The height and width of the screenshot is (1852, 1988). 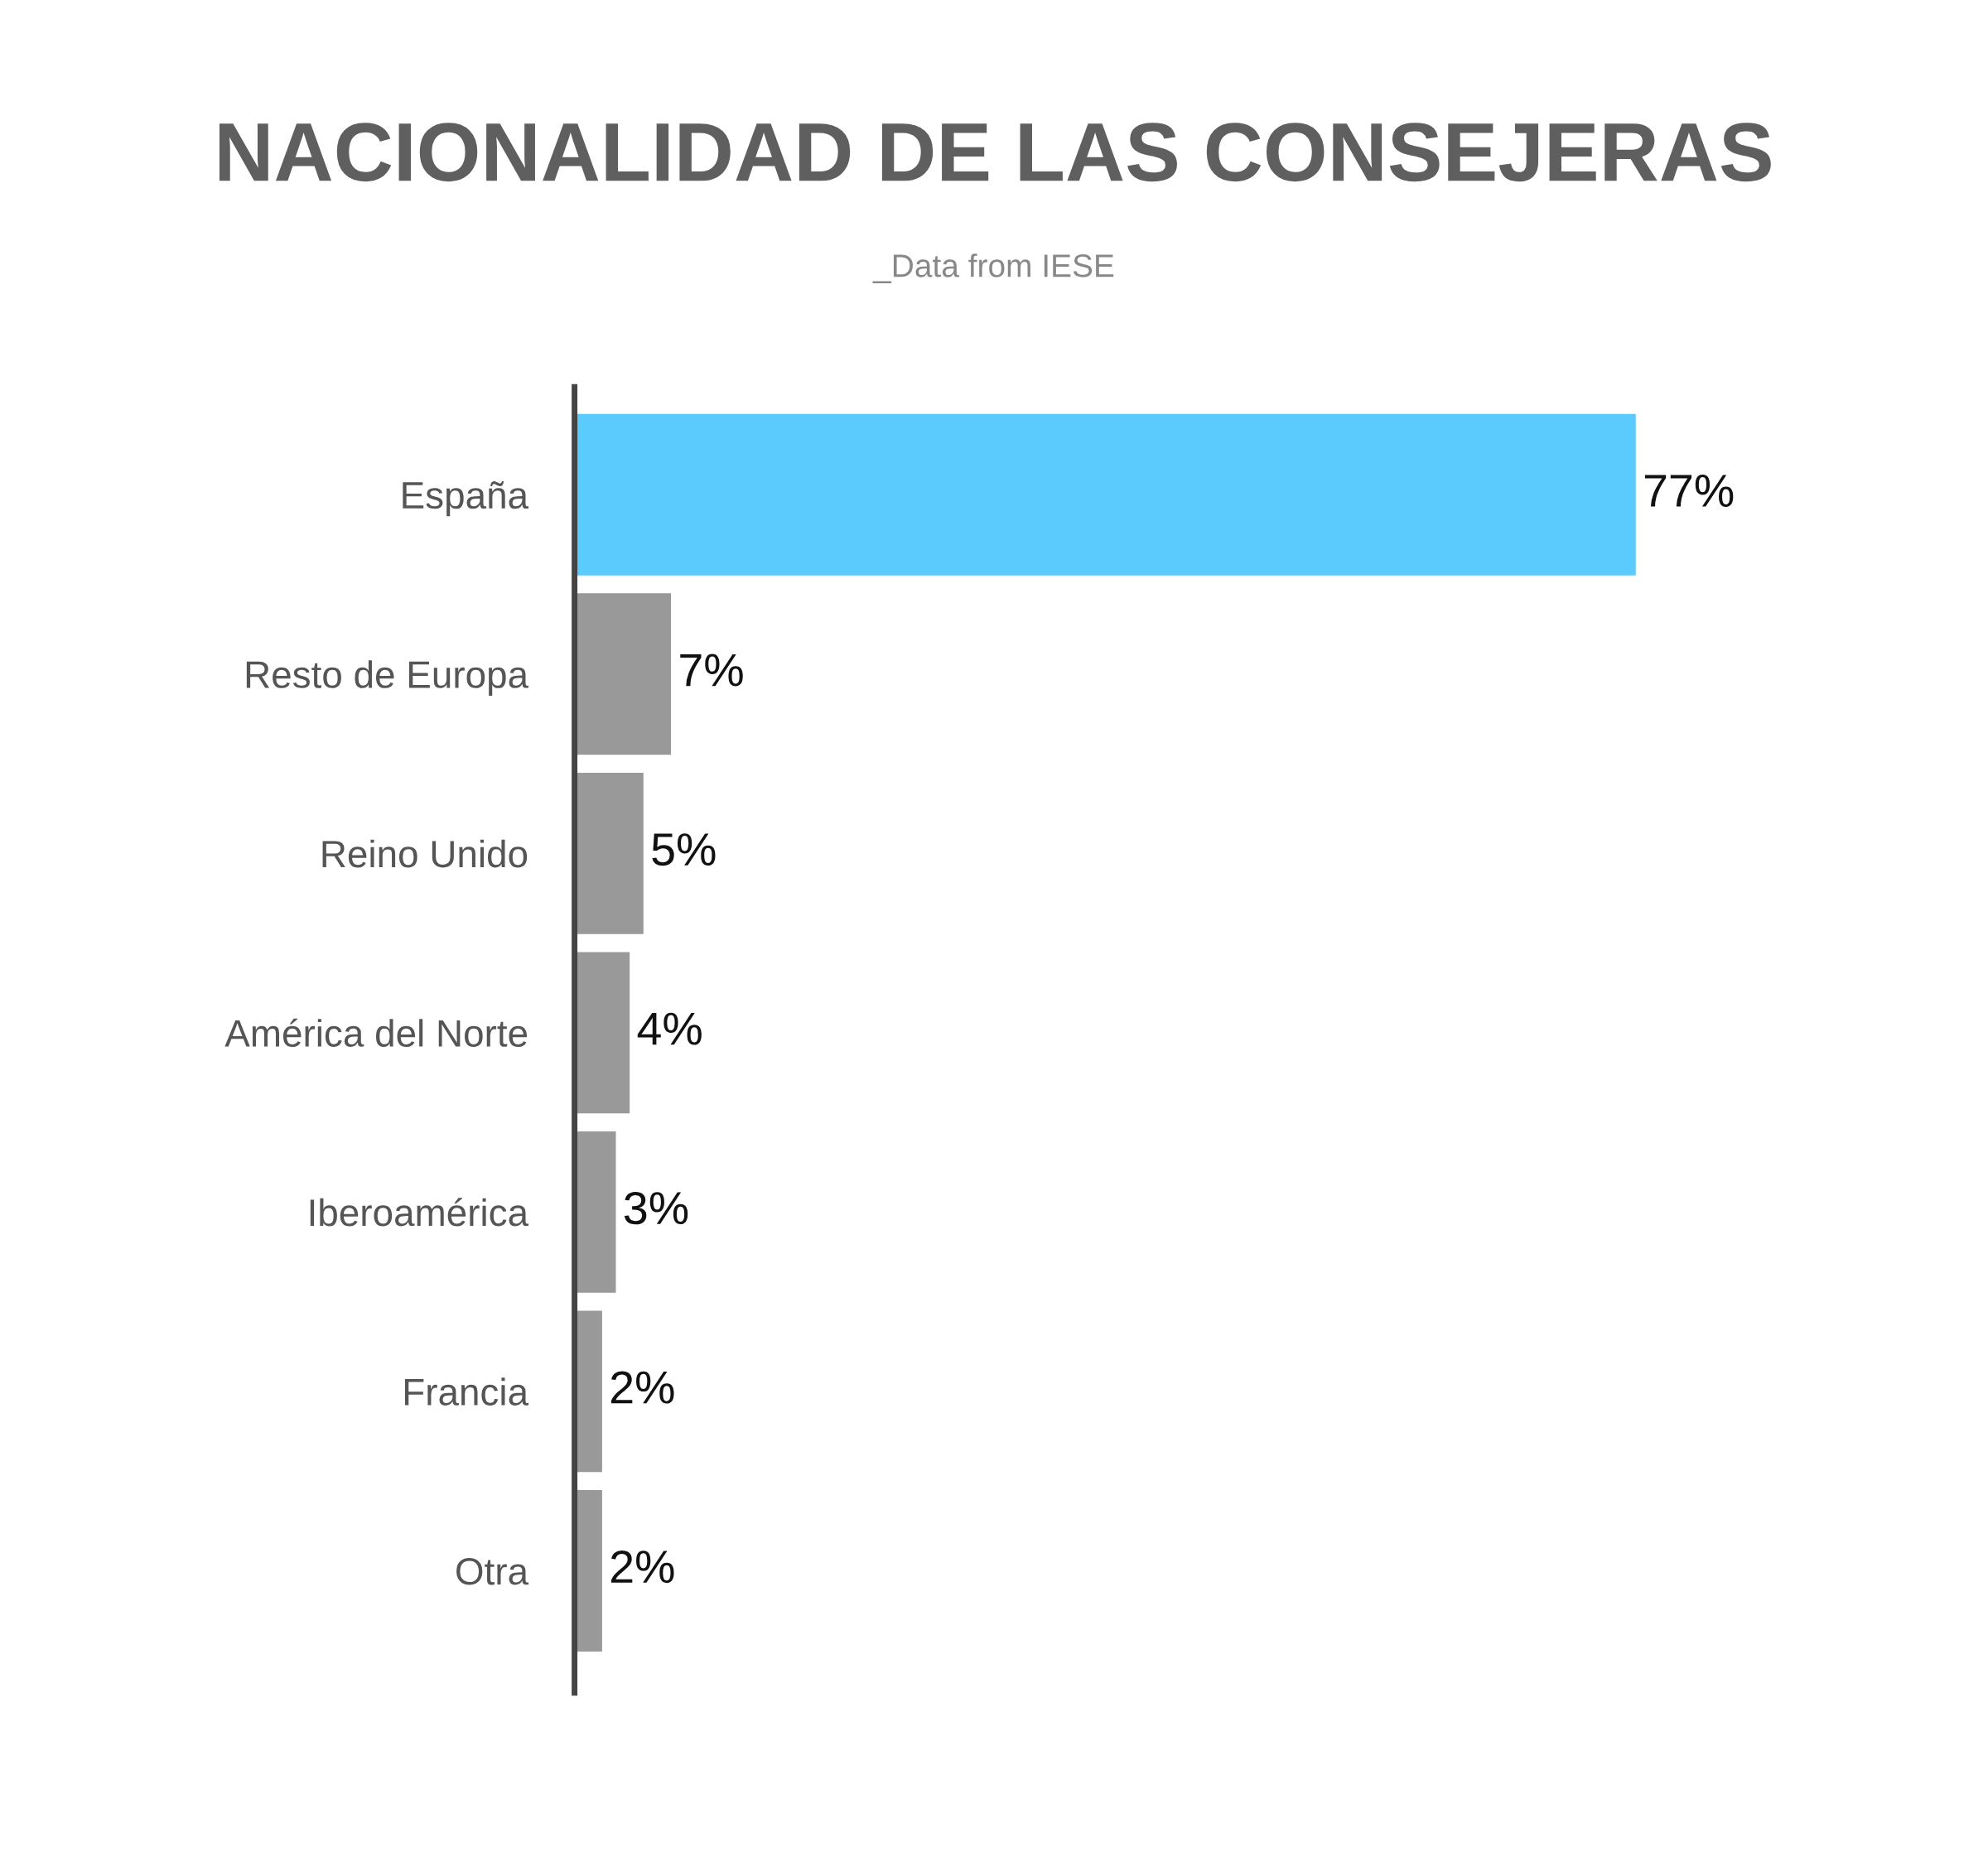 What do you see at coordinates (466, 498) in the screenshot?
I see `y-tick-label: España` at bounding box center [466, 498].